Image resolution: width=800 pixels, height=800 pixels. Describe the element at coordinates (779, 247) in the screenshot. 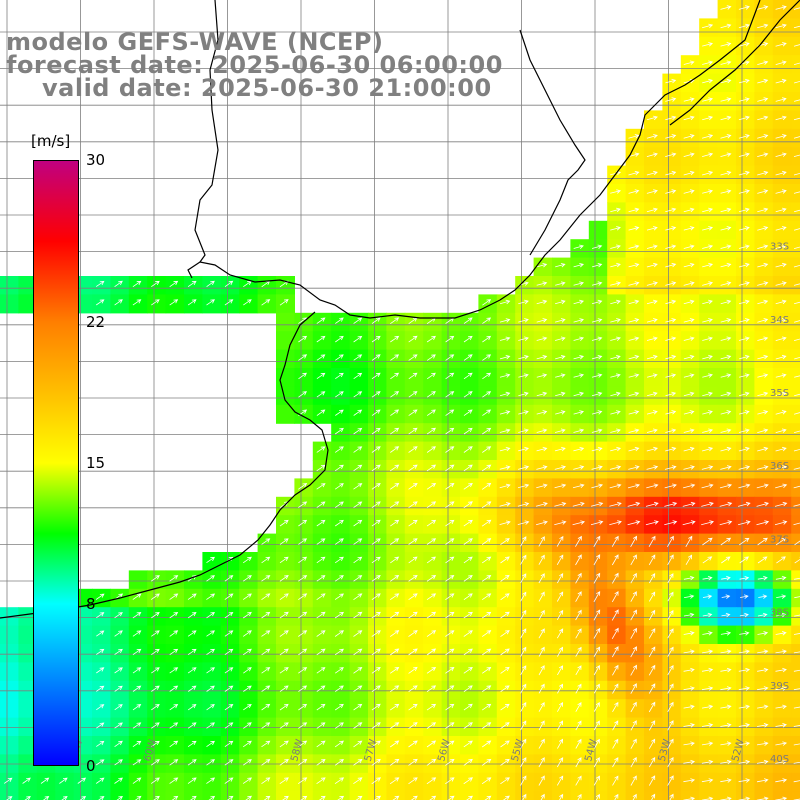

I see `latitude-label: 33S` at that location.